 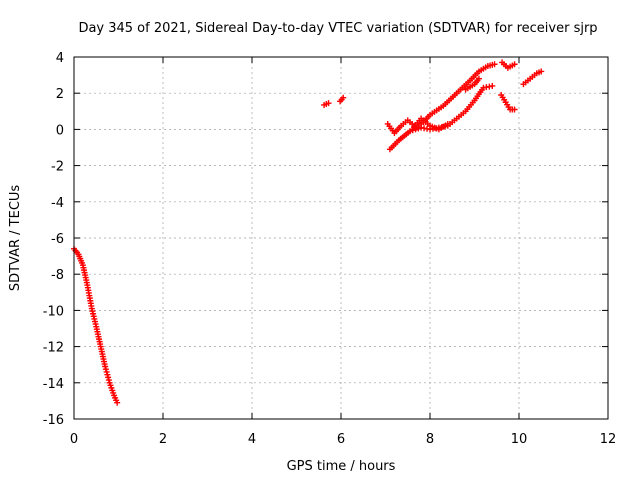 What do you see at coordinates (15, 238) in the screenshot?
I see `y-axis-label: SDTVAR / TECUs` at bounding box center [15, 238].